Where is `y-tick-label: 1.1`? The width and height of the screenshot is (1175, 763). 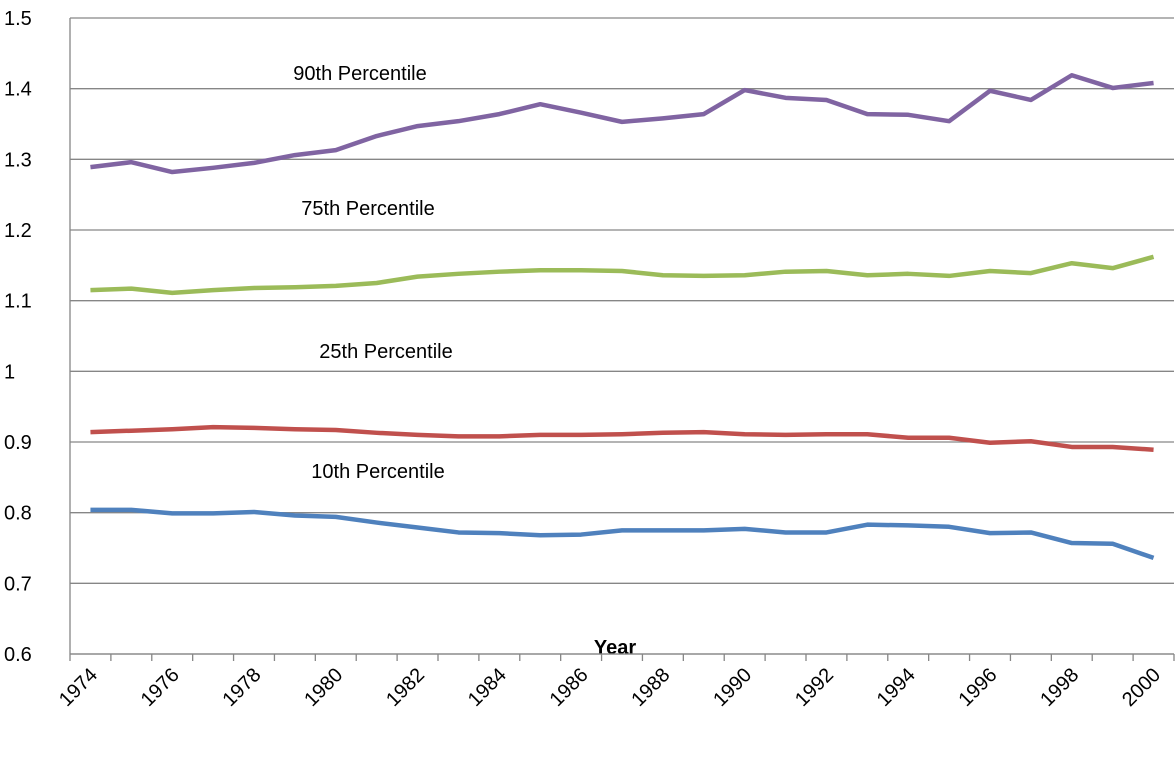 y-tick-label: 1.1 is located at coordinates (18, 302).